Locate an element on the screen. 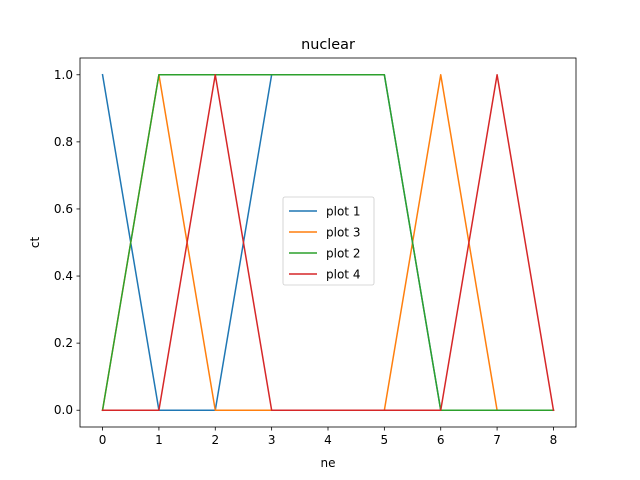  x-tick-label: 1 is located at coordinates (159, 440).